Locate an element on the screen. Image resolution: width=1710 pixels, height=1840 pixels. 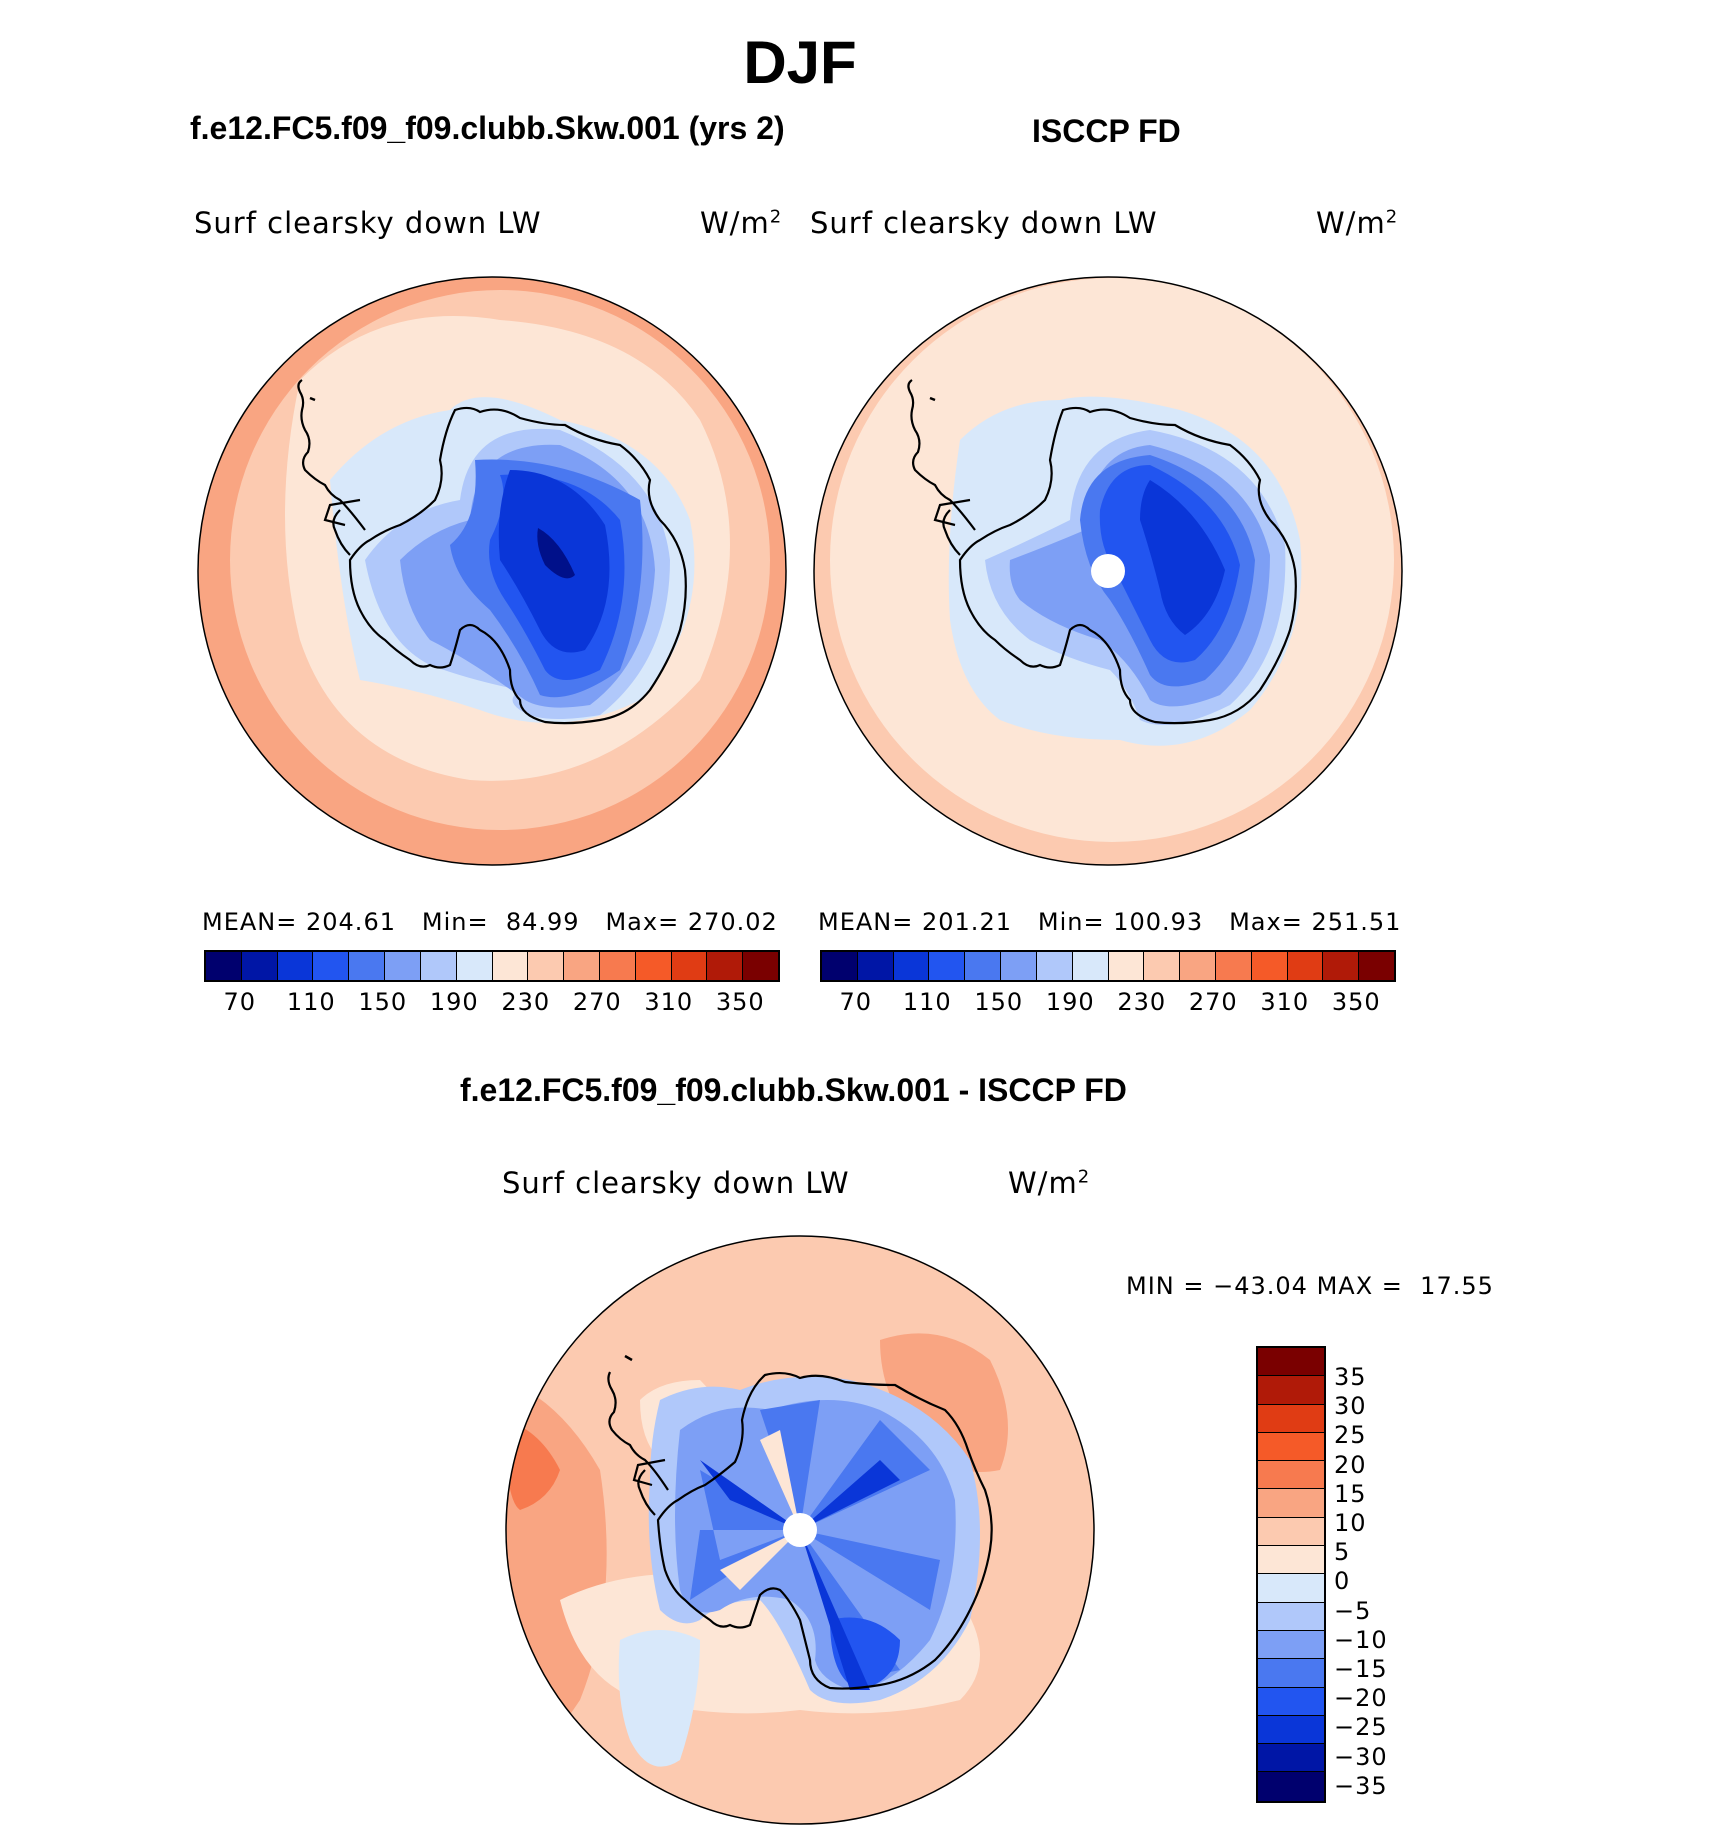
panel-3-variable: Surf clearsky down LW is located at coordinates (676, 1183).